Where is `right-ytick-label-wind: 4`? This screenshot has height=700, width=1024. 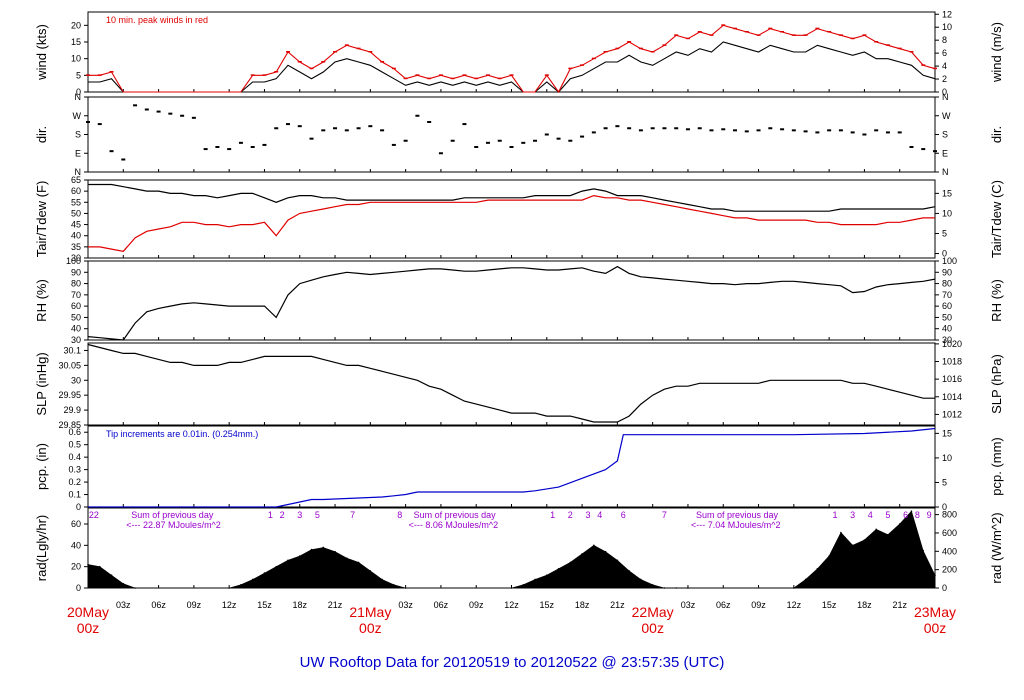
right-ytick-label-wind: 4 is located at coordinates (944, 66).